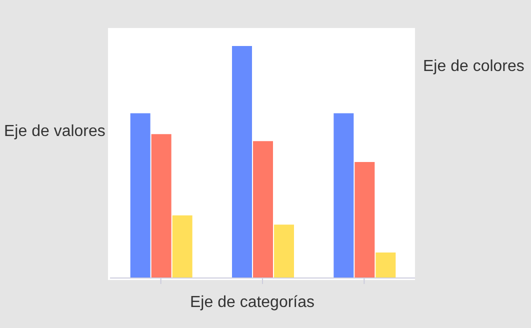 The height and width of the screenshot is (328, 531). Describe the element at coordinates (55, 132) in the screenshot. I see `y-axis-title: Eje de valores` at that location.